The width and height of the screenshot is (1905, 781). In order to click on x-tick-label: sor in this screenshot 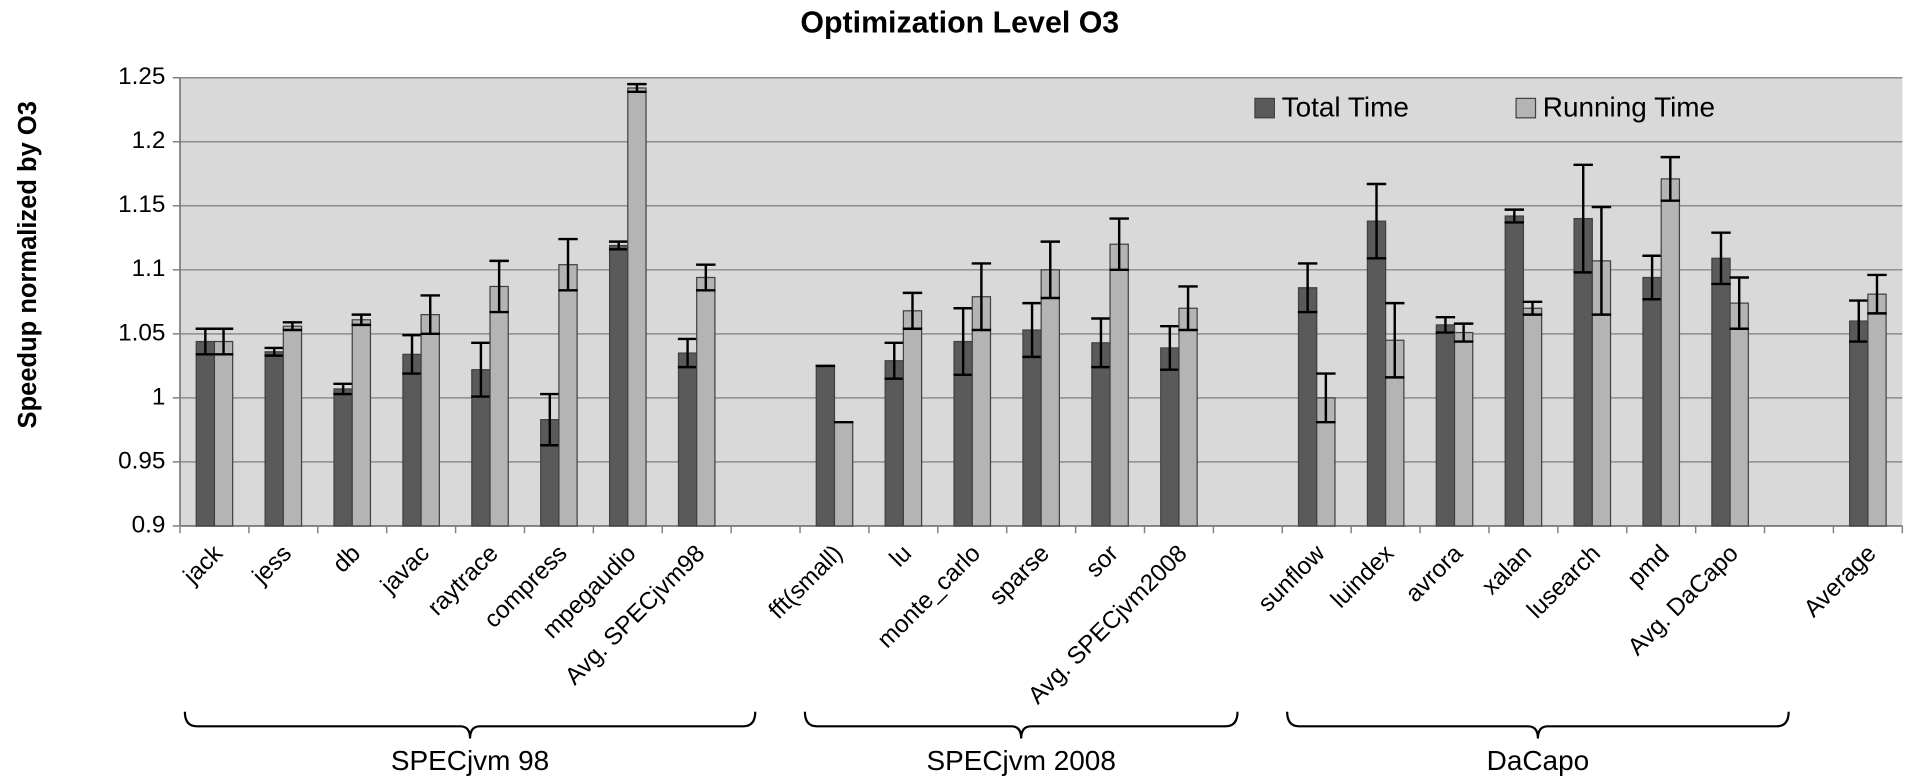, I will do `click(1102, 561)`.